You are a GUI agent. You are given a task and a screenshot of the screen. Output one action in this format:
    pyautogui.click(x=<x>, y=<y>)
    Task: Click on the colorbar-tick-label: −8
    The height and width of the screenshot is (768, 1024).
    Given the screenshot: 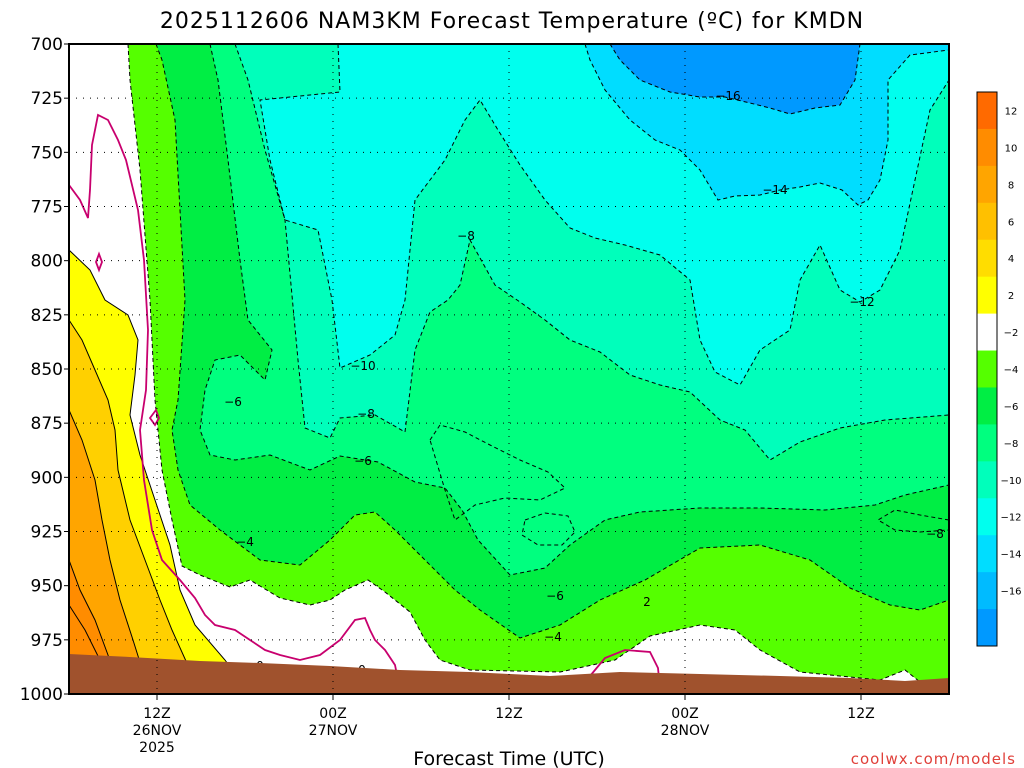 What is the action you would take?
    pyautogui.click(x=1011, y=444)
    